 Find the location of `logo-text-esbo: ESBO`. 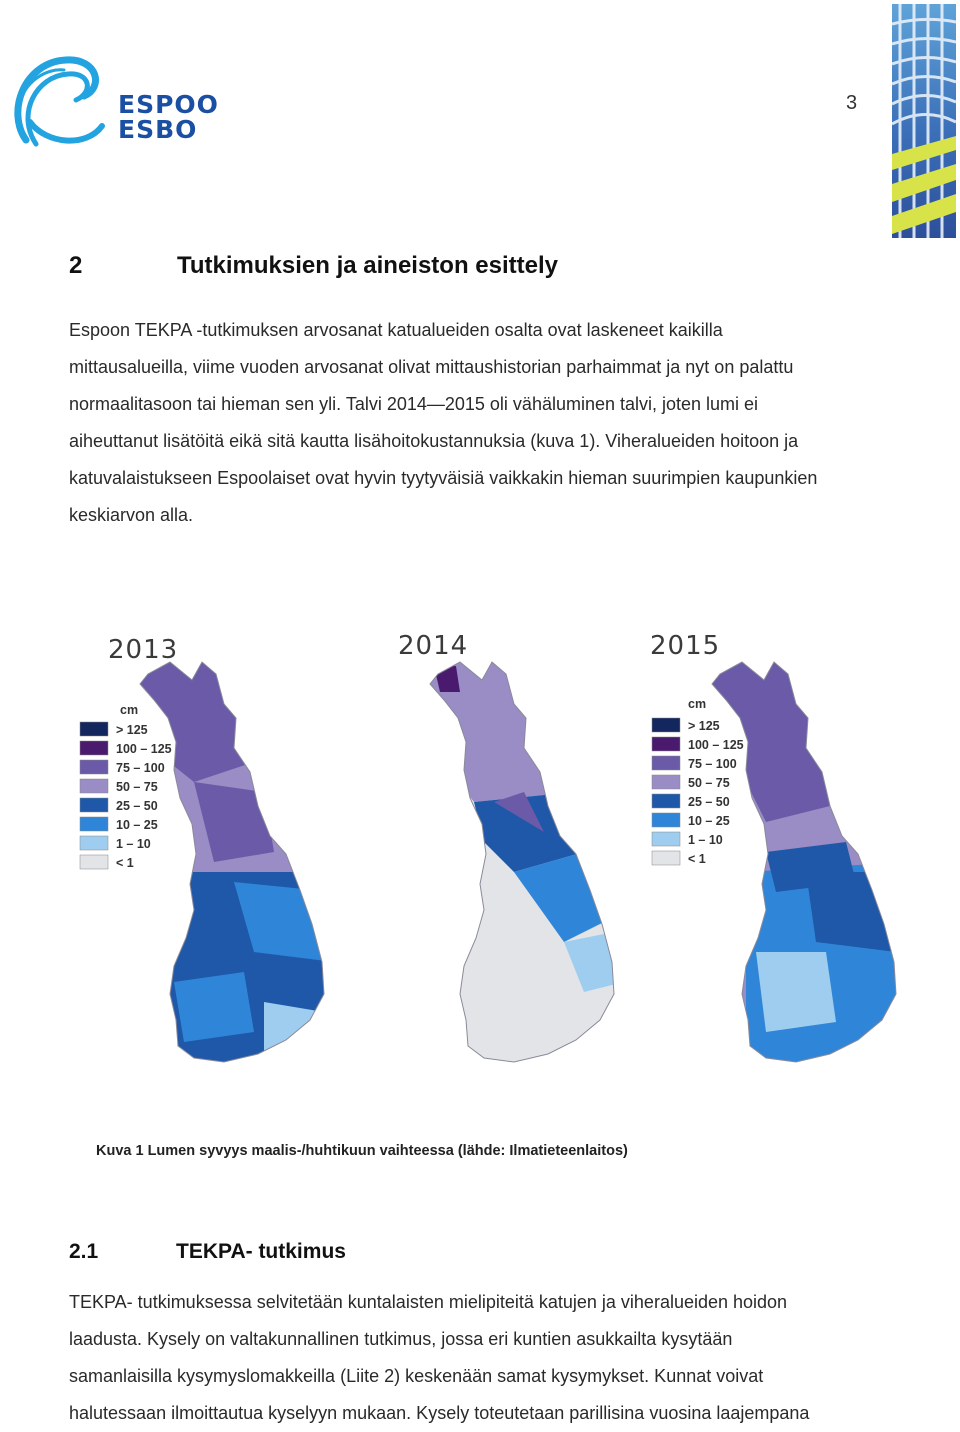

logo-text-esbo: ESBO is located at coordinates (158, 129).